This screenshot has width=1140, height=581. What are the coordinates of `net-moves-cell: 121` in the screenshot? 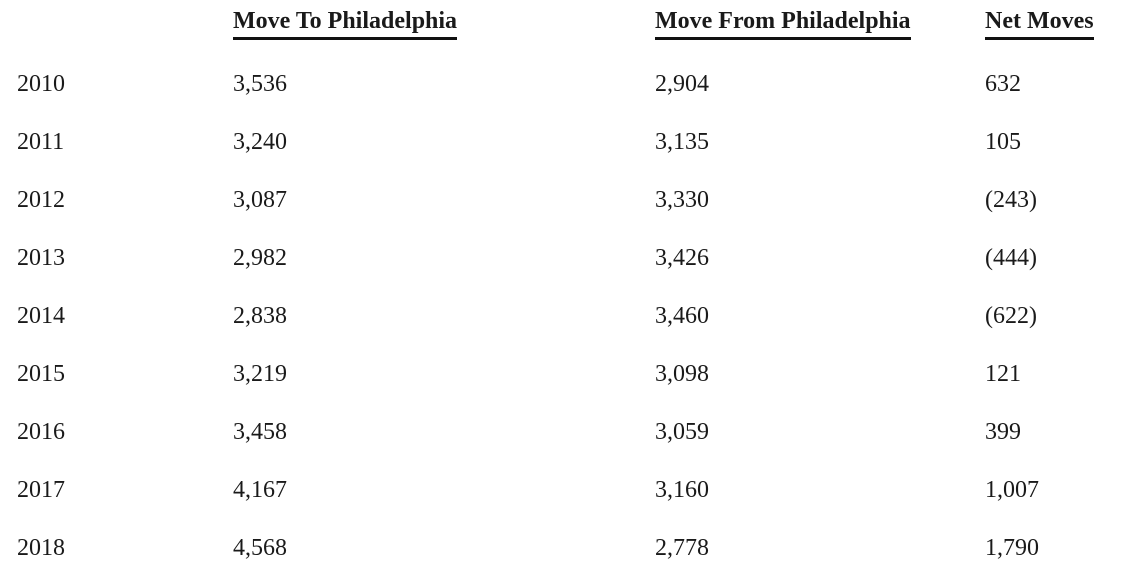 It's located at (1003, 373).